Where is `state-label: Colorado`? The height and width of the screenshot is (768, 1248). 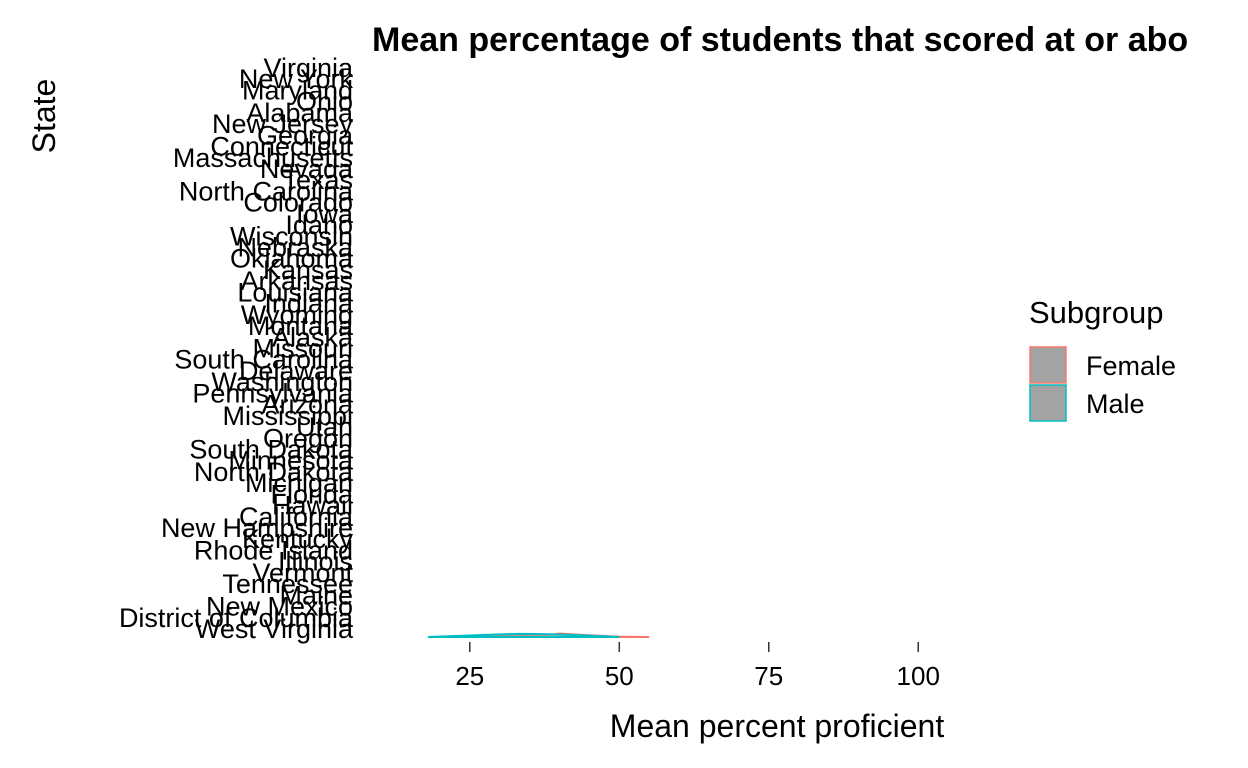
state-label: Colorado is located at coordinates (298, 203).